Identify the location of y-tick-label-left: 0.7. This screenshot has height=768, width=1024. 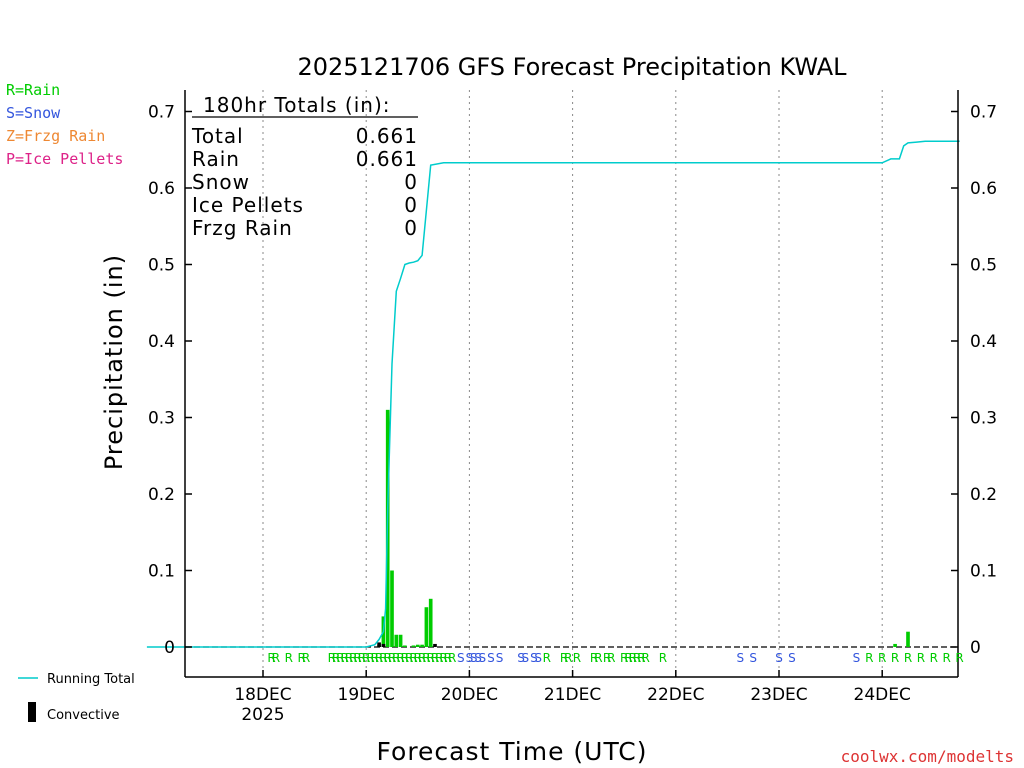
(161, 113).